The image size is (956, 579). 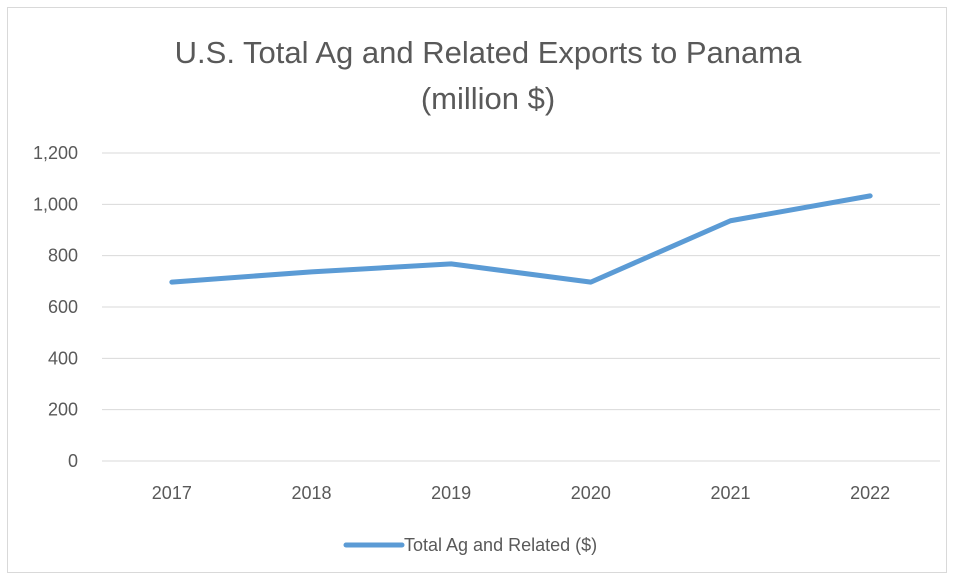 I want to click on x-tick-label: 2019, so click(x=451, y=493).